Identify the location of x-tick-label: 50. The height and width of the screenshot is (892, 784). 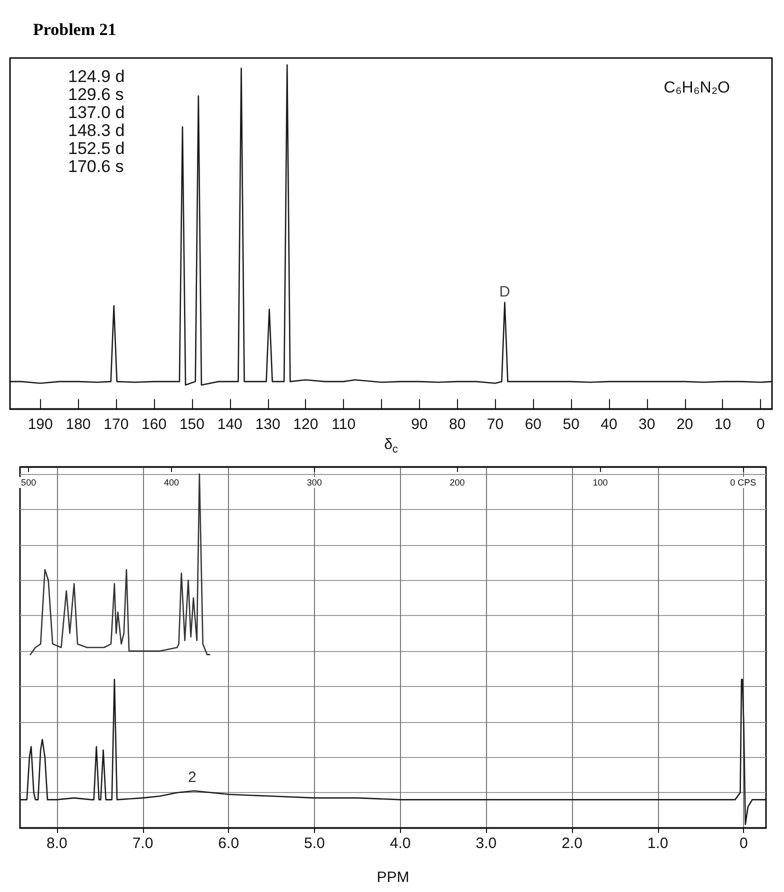
(571, 425).